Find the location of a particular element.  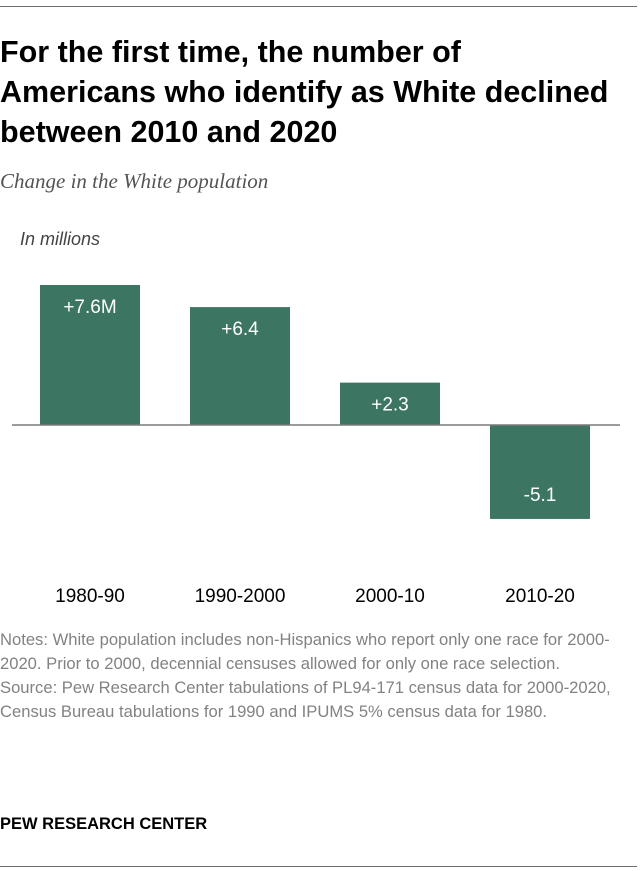

category-label-2000-10: 2000-10 is located at coordinates (390, 596).